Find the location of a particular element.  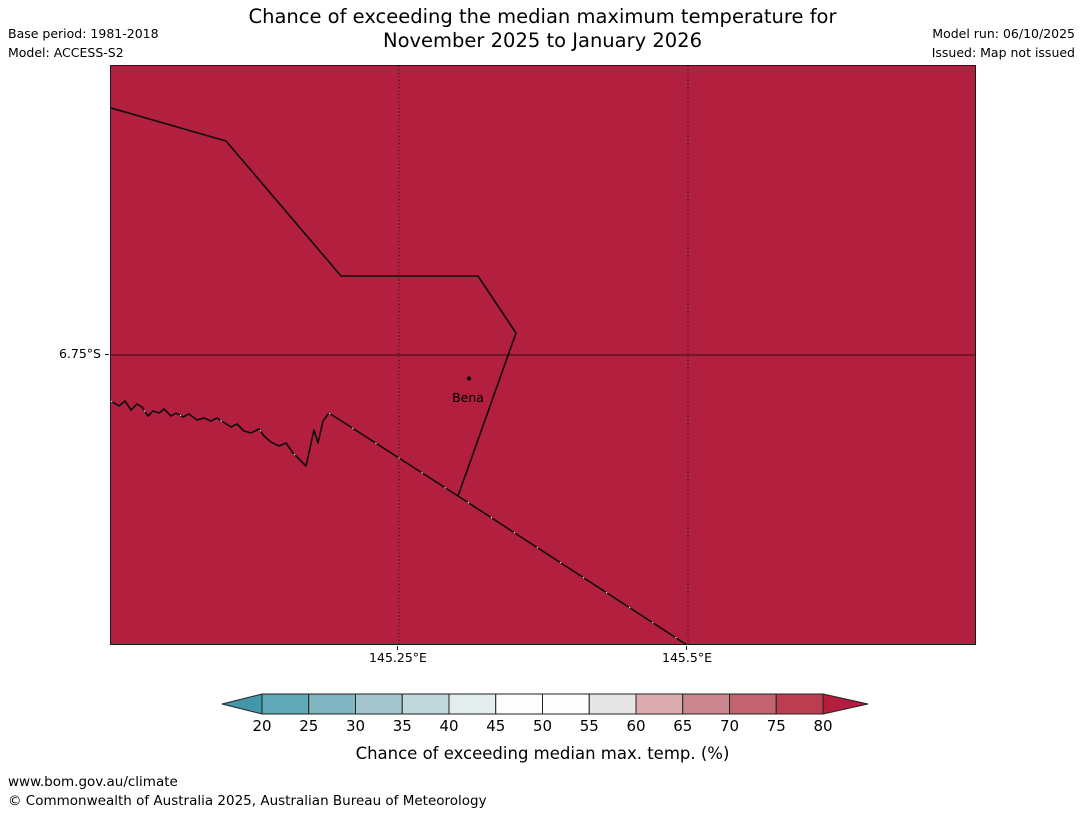

colorbar-tick-30: 30 is located at coordinates (355, 726).